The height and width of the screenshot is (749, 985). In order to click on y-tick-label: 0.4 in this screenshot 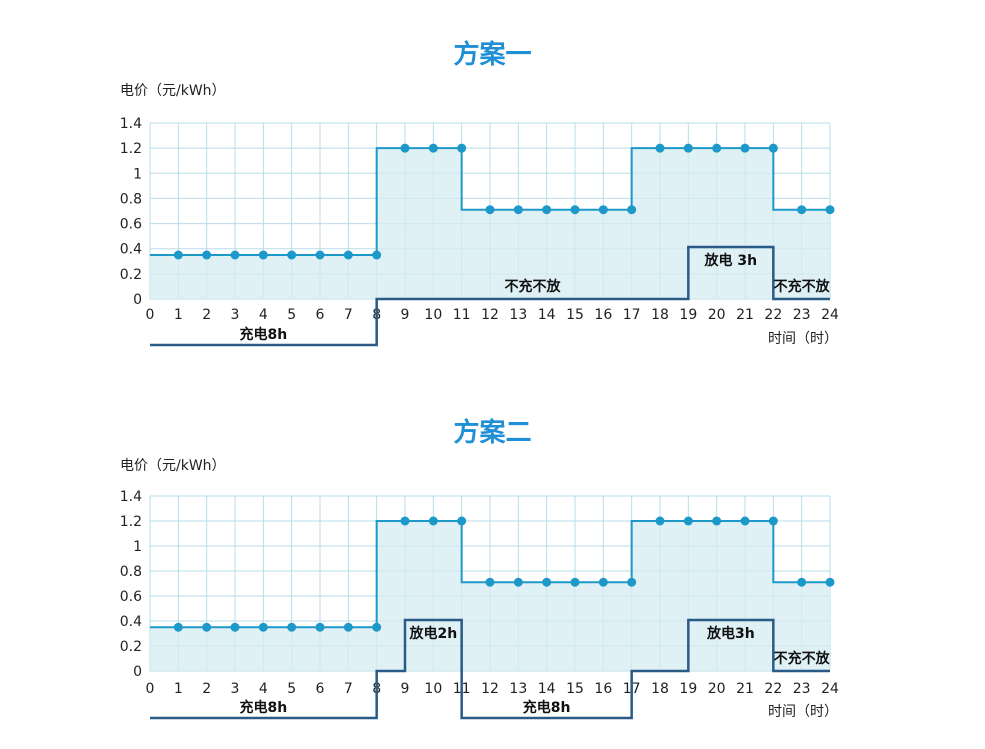, I will do `click(131, 250)`.